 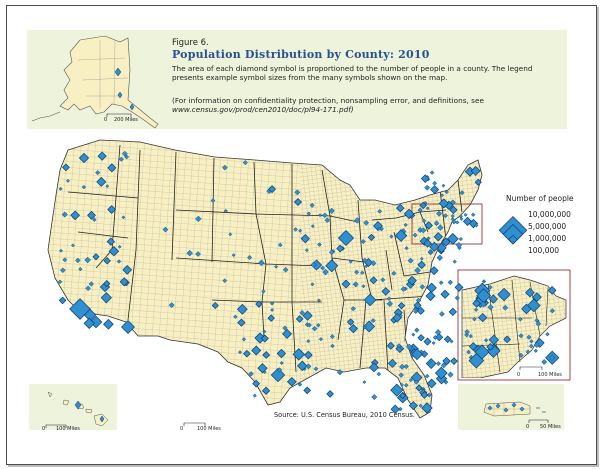 I want to click on puerto-rico-inset: 0 50 Miles, so click(x=511, y=407).